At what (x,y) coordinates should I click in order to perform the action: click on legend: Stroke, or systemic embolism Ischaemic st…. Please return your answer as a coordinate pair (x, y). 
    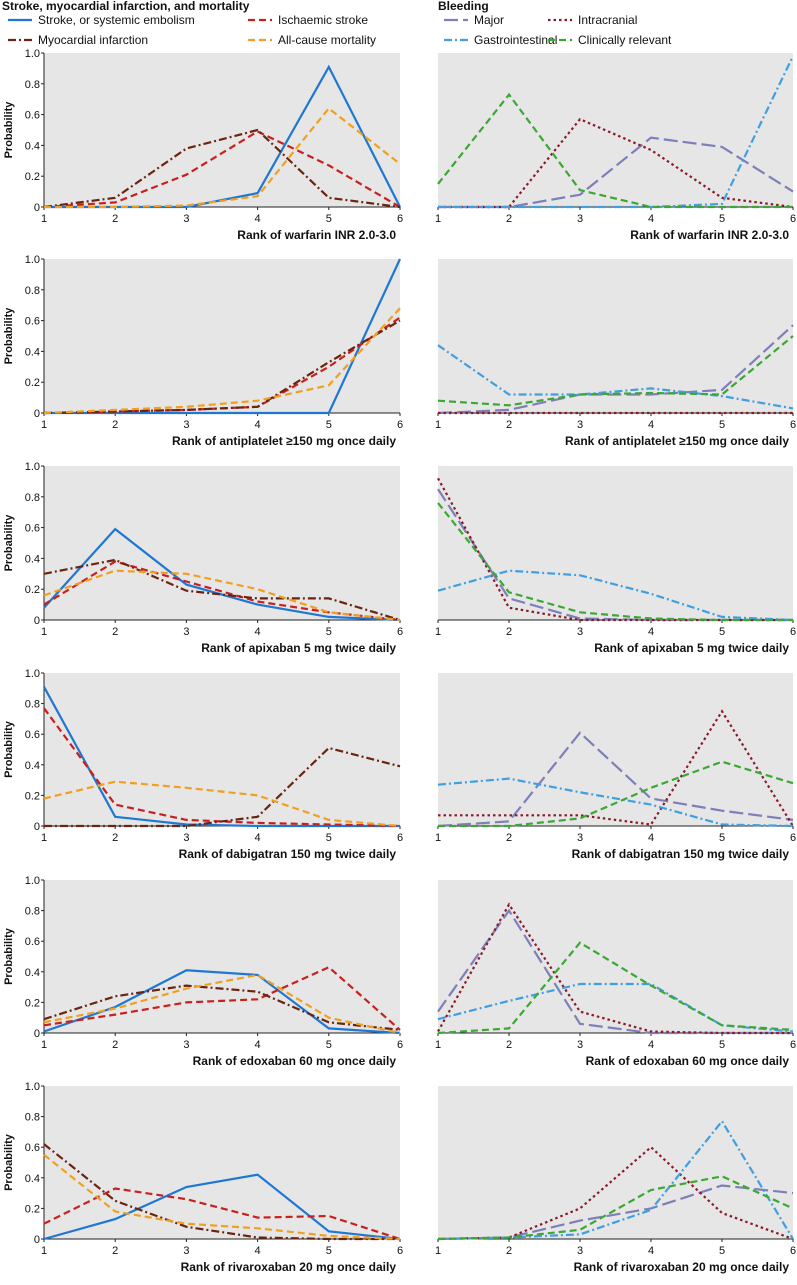
    Looking at the image, I should click on (340, 30).